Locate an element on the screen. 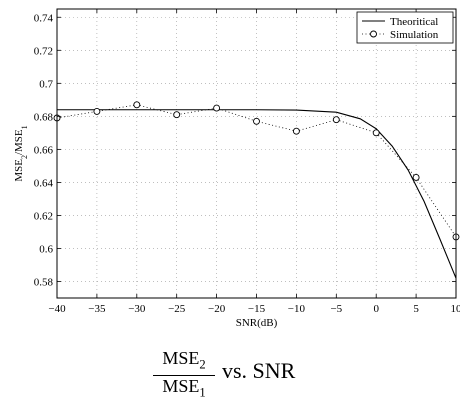 The image size is (460, 408). x-tick-label: −20 is located at coordinates (217, 309).